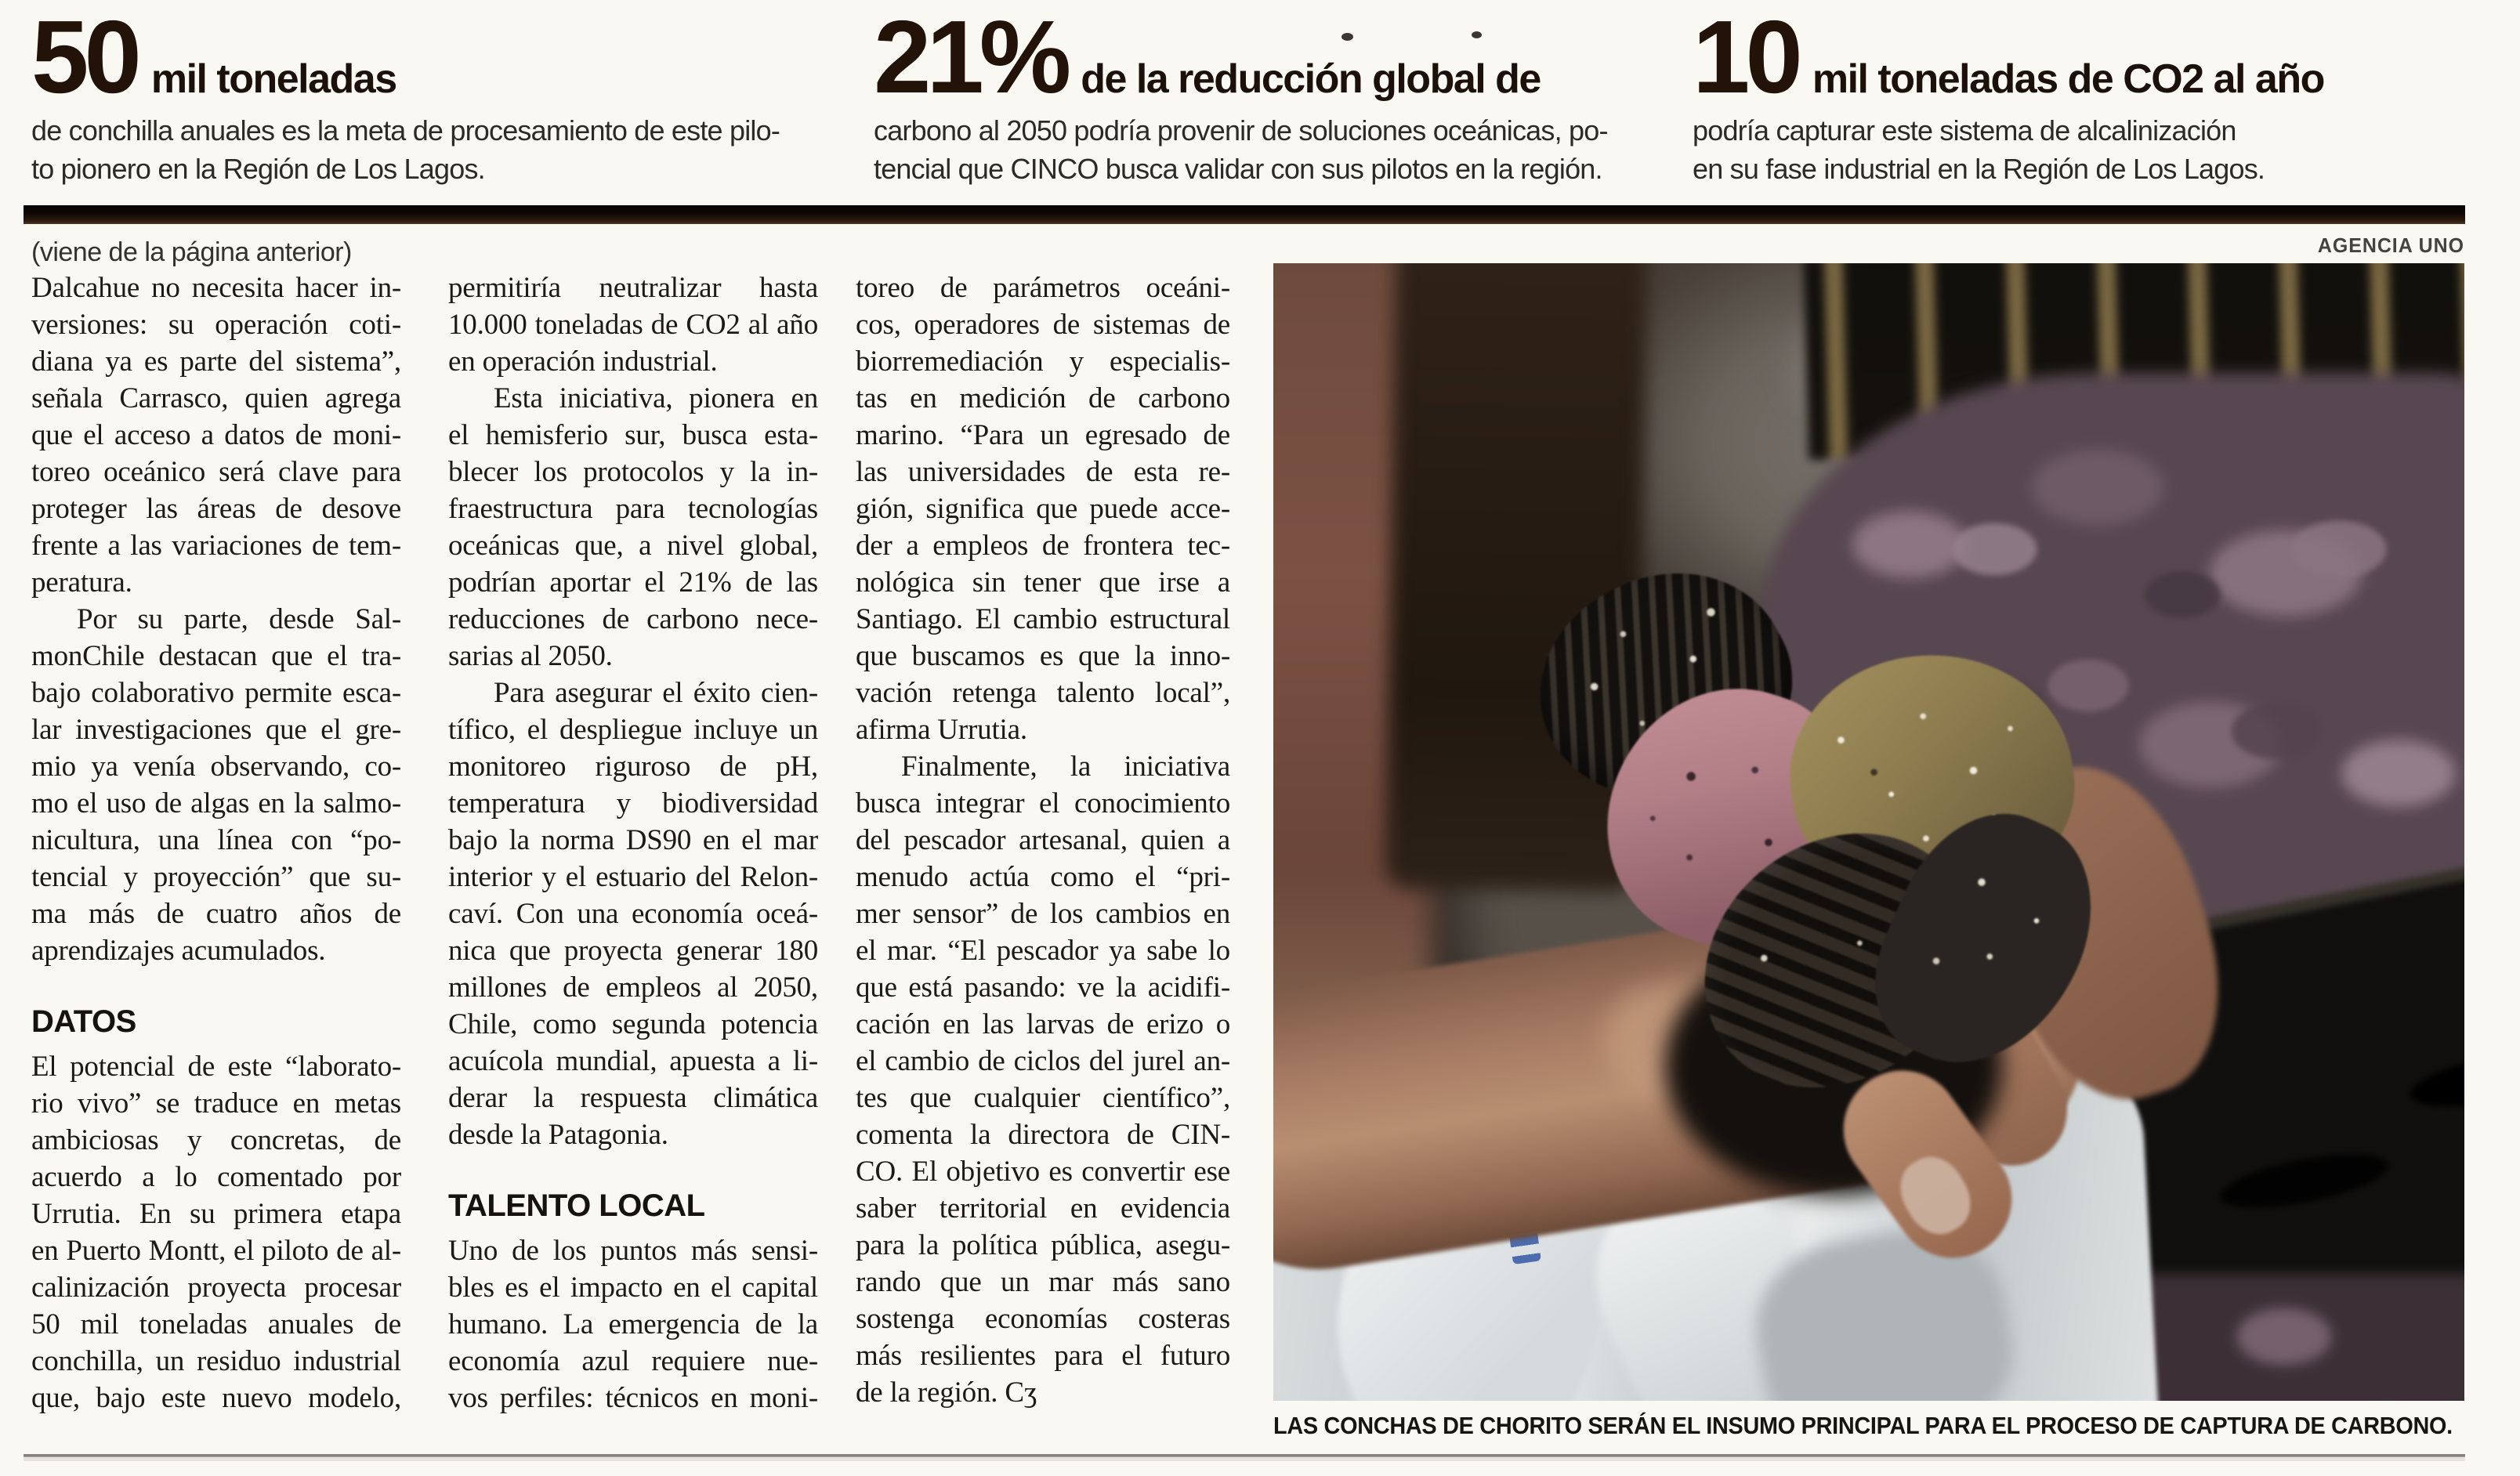  What do you see at coordinates (178, 951) in the screenshot?
I see `body-text-line: aprendizajes acumulados.` at bounding box center [178, 951].